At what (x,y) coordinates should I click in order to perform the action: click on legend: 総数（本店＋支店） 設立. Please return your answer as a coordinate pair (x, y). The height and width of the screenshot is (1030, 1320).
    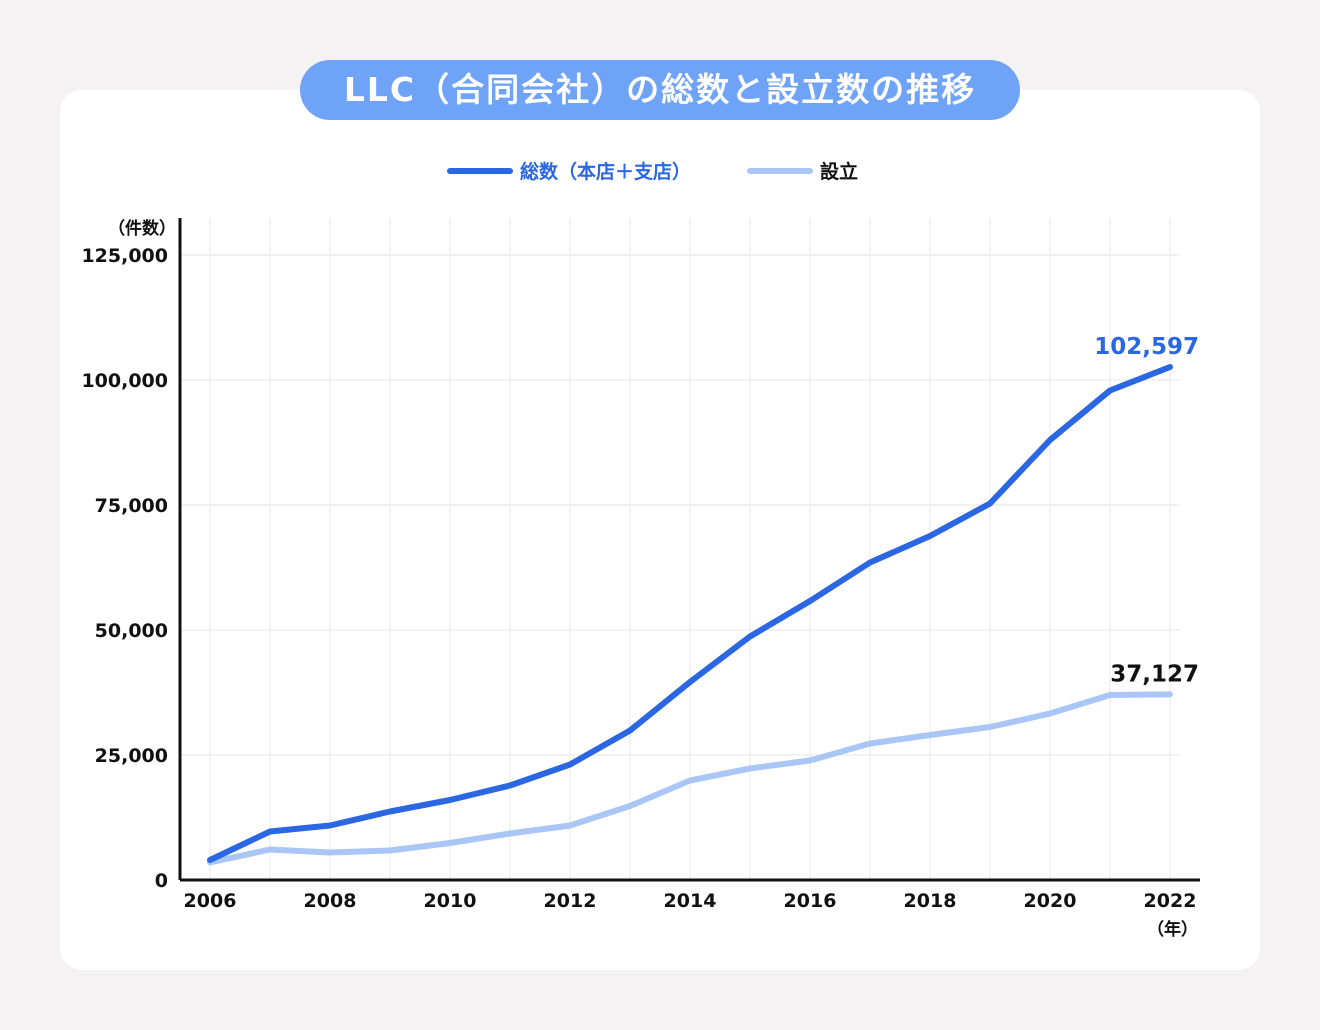
    Looking at the image, I should click on (652, 171).